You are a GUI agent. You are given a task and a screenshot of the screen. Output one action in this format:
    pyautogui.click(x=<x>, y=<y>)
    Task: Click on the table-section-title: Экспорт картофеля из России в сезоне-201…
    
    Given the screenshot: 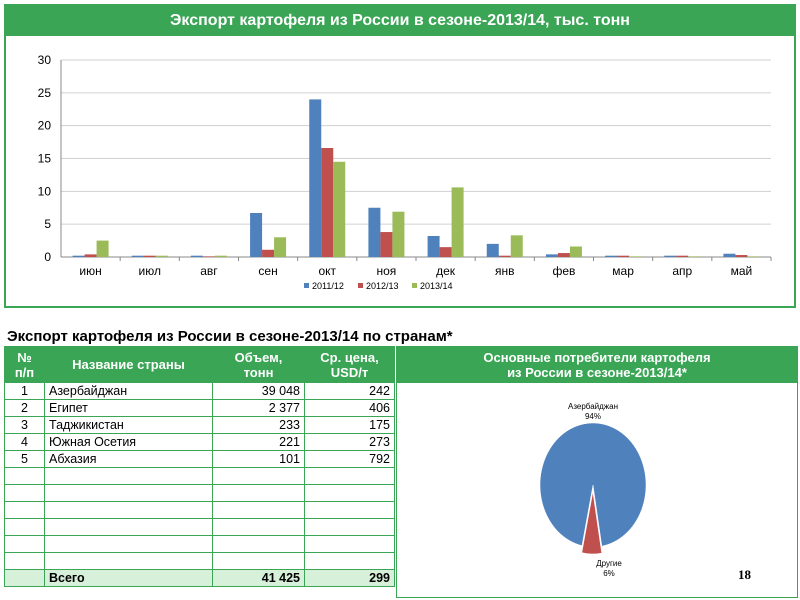 What is the action you would take?
    pyautogui.click(x=230, y=336)
    